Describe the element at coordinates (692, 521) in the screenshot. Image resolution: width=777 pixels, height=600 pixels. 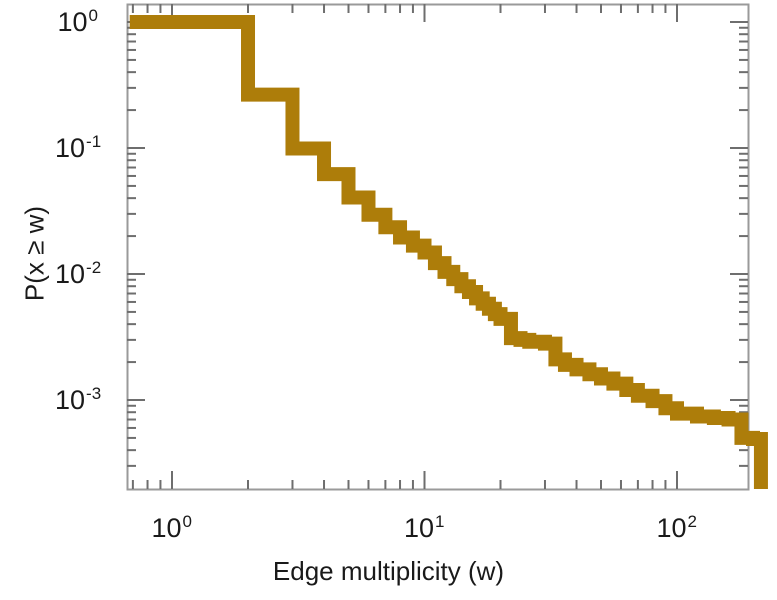
I see `tick-exponent: 2` at that location.